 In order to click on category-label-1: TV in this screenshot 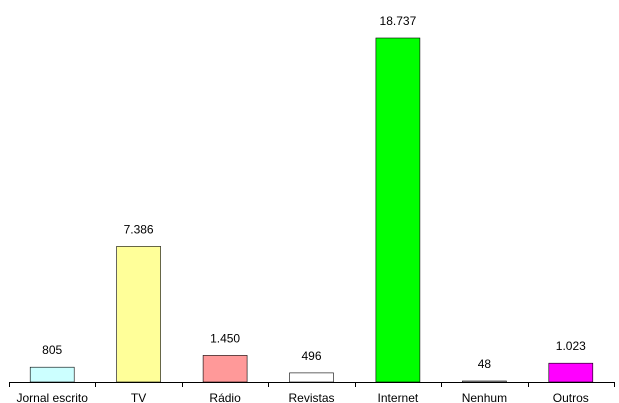, I will do `click(138, 397)`.